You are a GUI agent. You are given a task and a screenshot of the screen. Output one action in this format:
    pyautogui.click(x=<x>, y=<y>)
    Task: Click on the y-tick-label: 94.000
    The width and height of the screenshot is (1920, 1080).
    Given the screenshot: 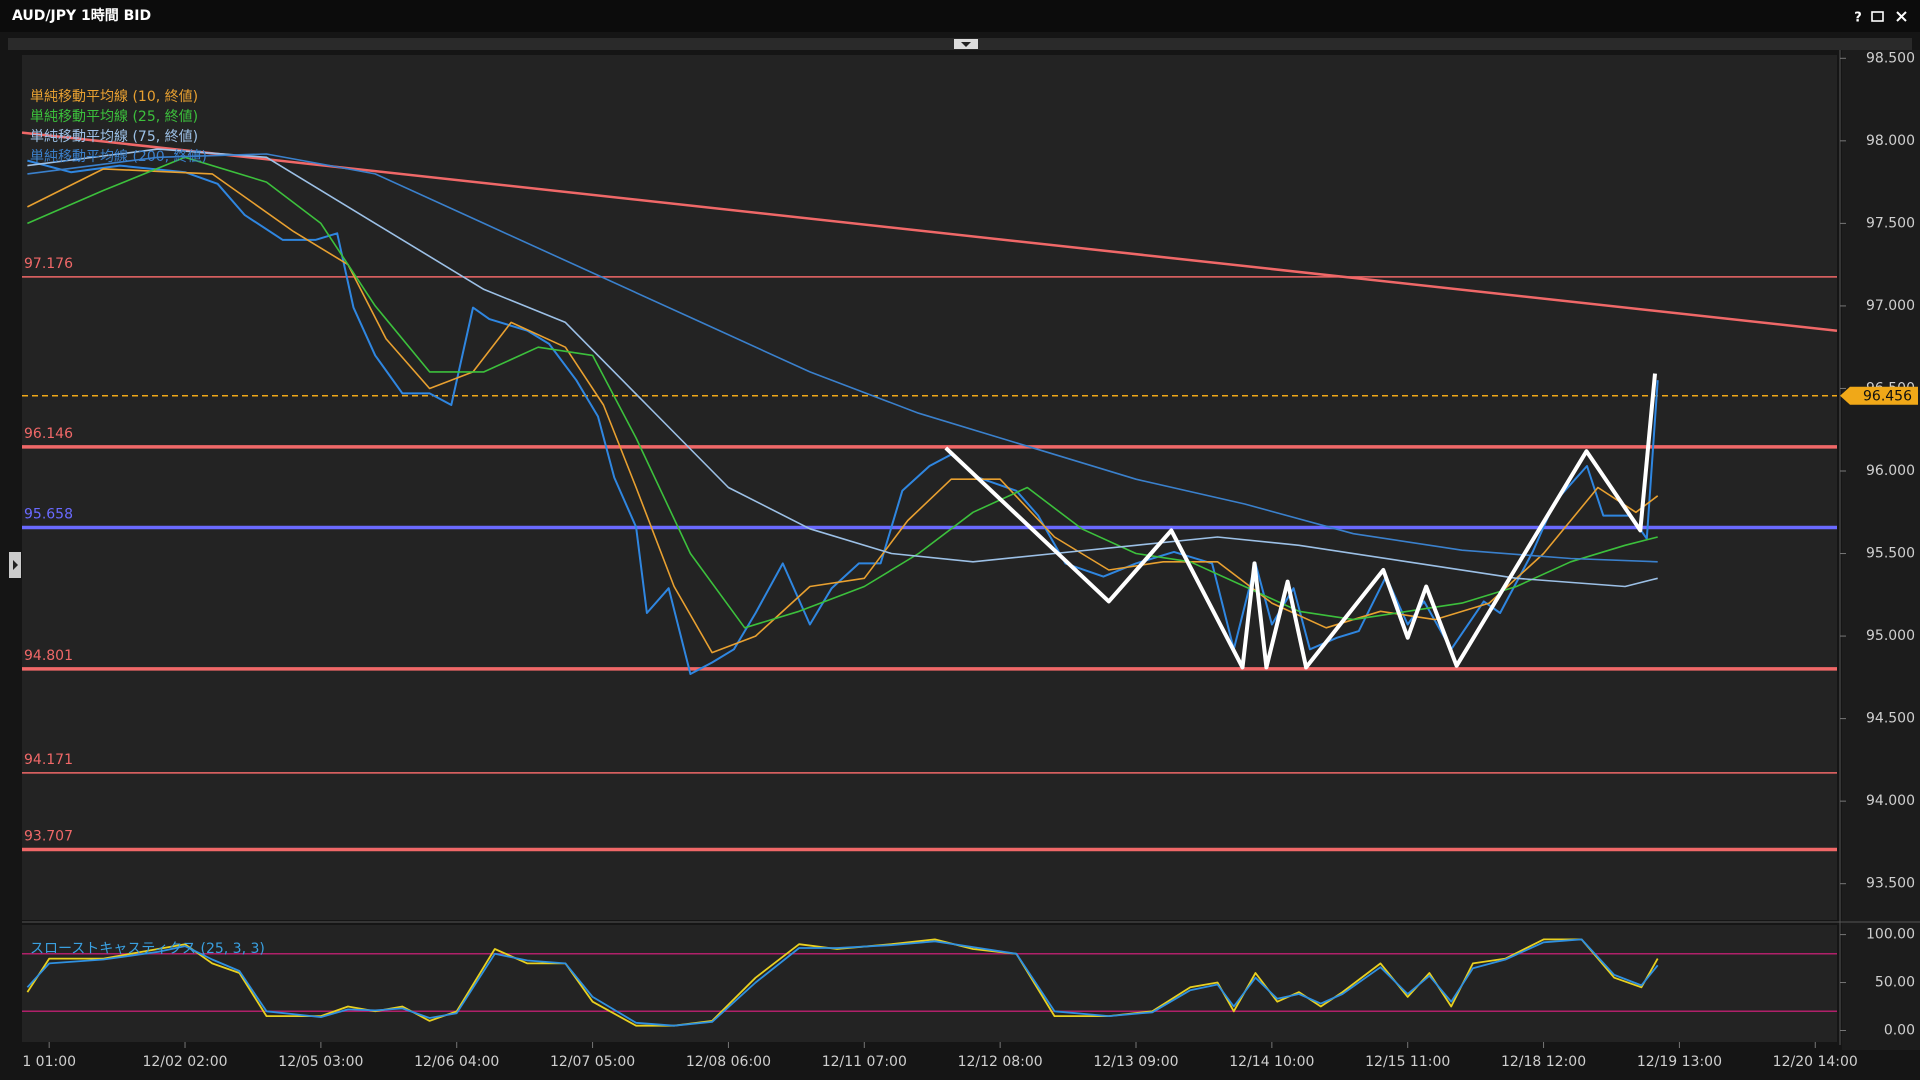 What is the action you would take?
    pyautogui.click(x=1890, y=801)
    